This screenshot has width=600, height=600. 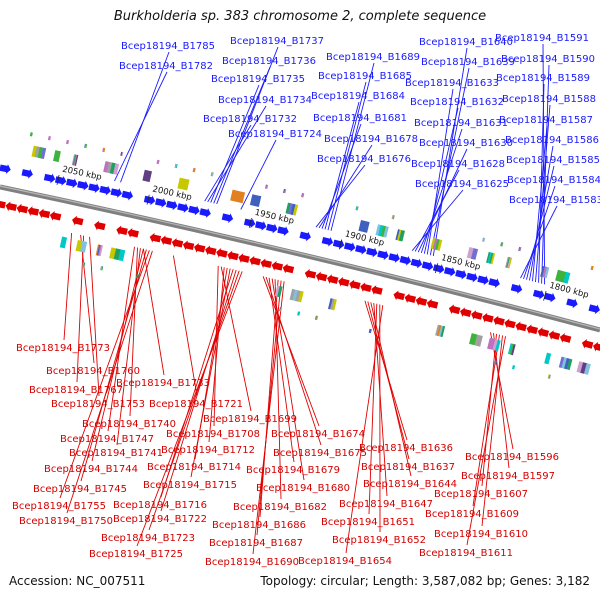 I want to click on top-gene-label: Bcep18194_B1590, so click(x=548, y=59).